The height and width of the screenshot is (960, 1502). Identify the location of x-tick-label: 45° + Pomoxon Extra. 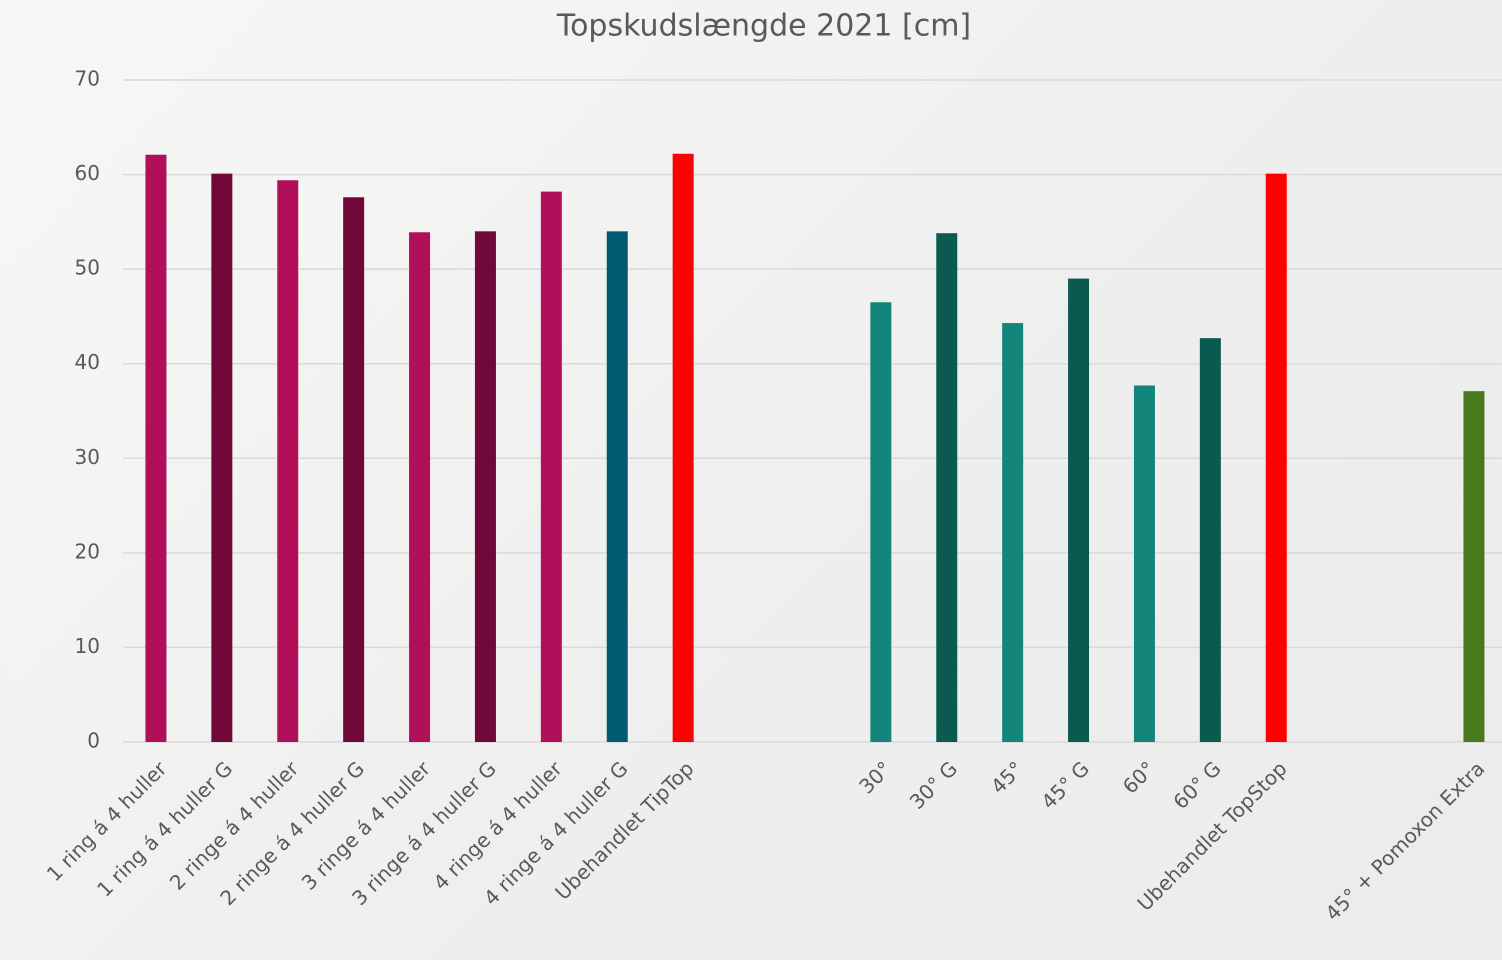
(1404, 840).